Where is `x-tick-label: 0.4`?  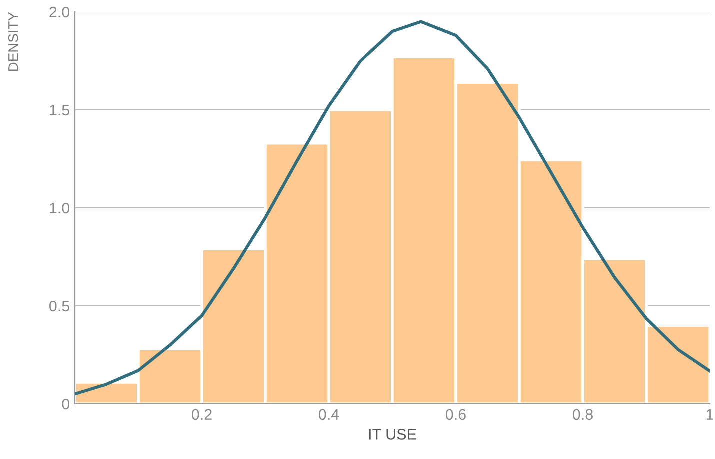 x-tick-label: 0.4 is located at coordinates (329, 414).